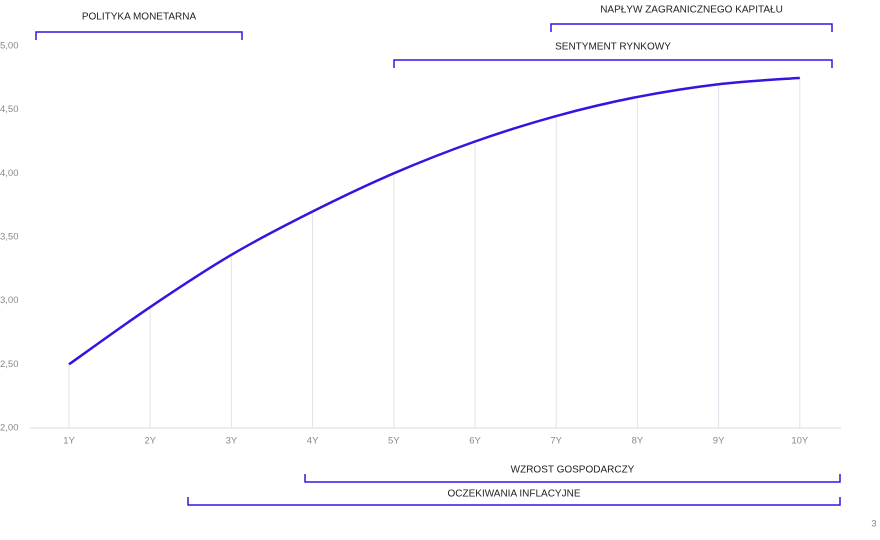 The width and height of the screenshot is (880, 540). Describe the element at coordinates (232, 441) in the screenshot. I see `x-tick-label: 3Y` at that location.